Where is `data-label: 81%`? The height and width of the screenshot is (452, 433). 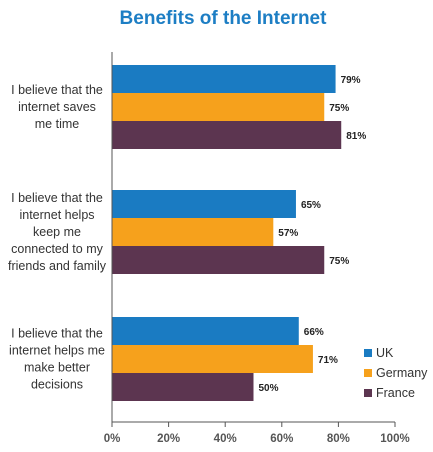
data-label: 81% is located at coordinates (356, 136).